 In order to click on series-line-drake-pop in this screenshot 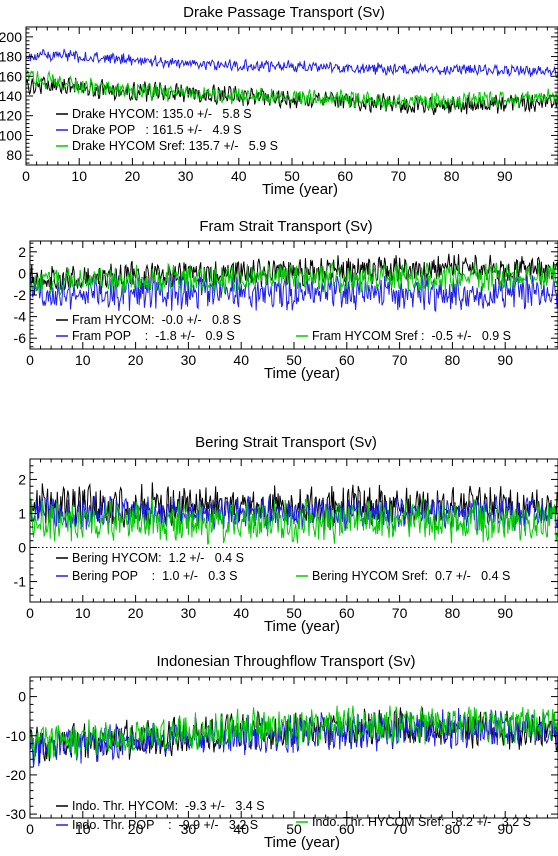, I will do `click(292, 62)`.